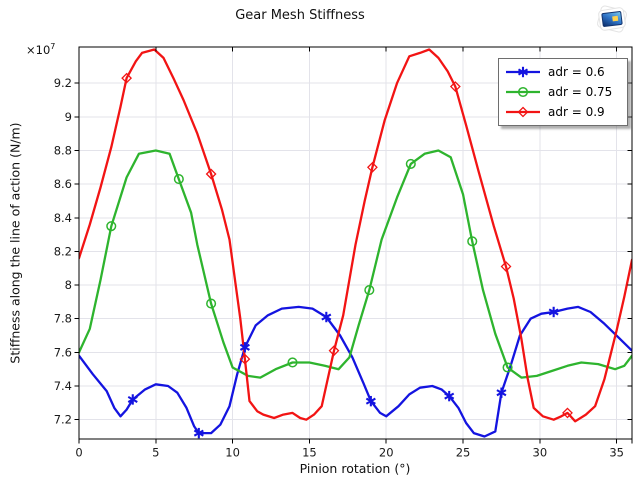 This screenshot has width=640, height=480. Describe the element at coordinates (232, 453) in the screenshot. I see `x-tick-label: 10` at that location.